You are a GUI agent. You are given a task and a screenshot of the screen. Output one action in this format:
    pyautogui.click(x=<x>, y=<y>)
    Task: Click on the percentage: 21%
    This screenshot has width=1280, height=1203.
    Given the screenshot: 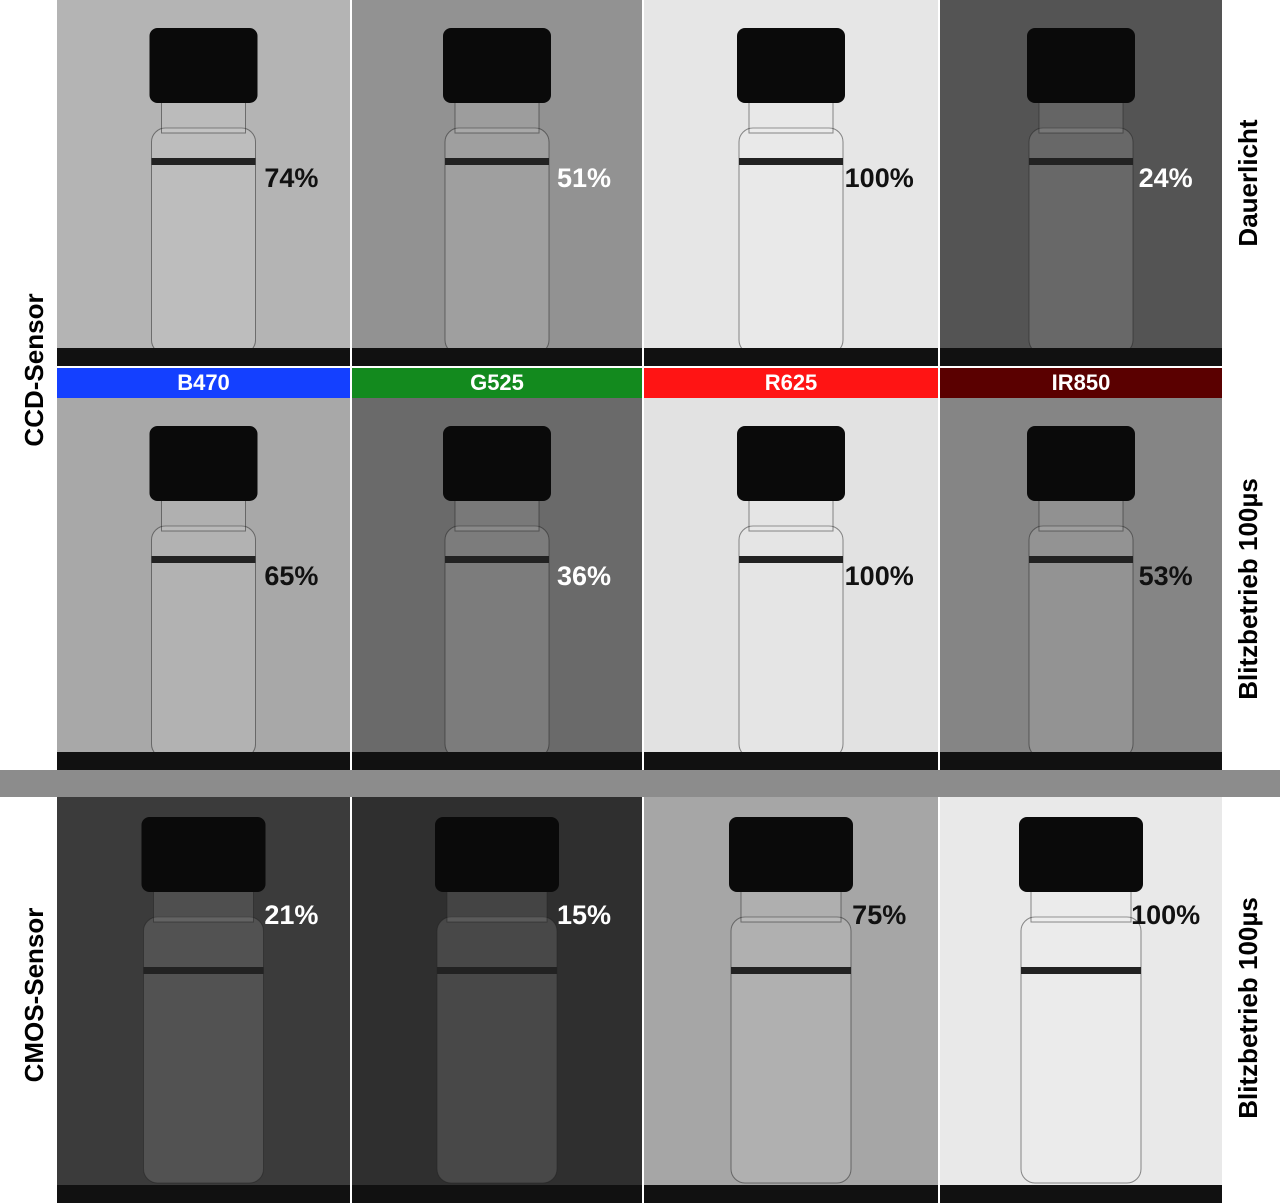 What is the action you would take?
    pyautogui.click(x=291, y=915)
    